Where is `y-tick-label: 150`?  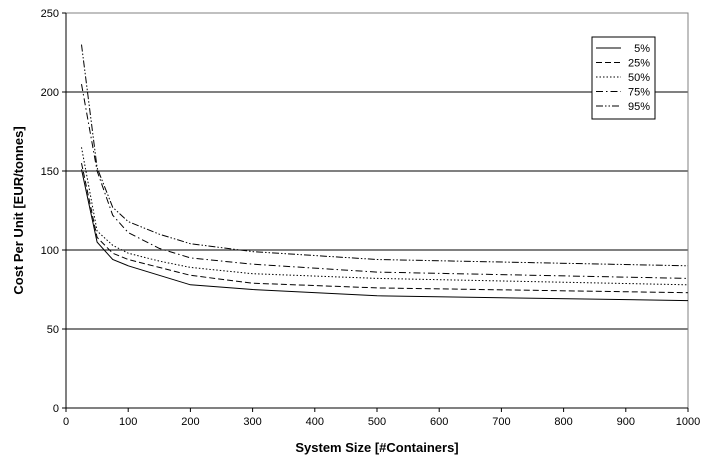 y-tick-label: 150 is located at coordinates (50, 172).